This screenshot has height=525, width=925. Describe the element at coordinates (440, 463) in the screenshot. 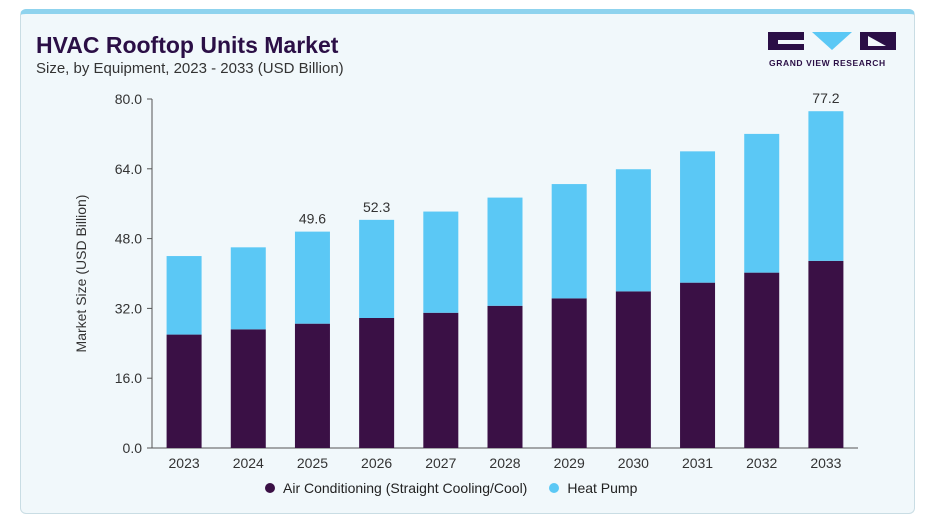

I see `x-tick-label: 2027` at that location.